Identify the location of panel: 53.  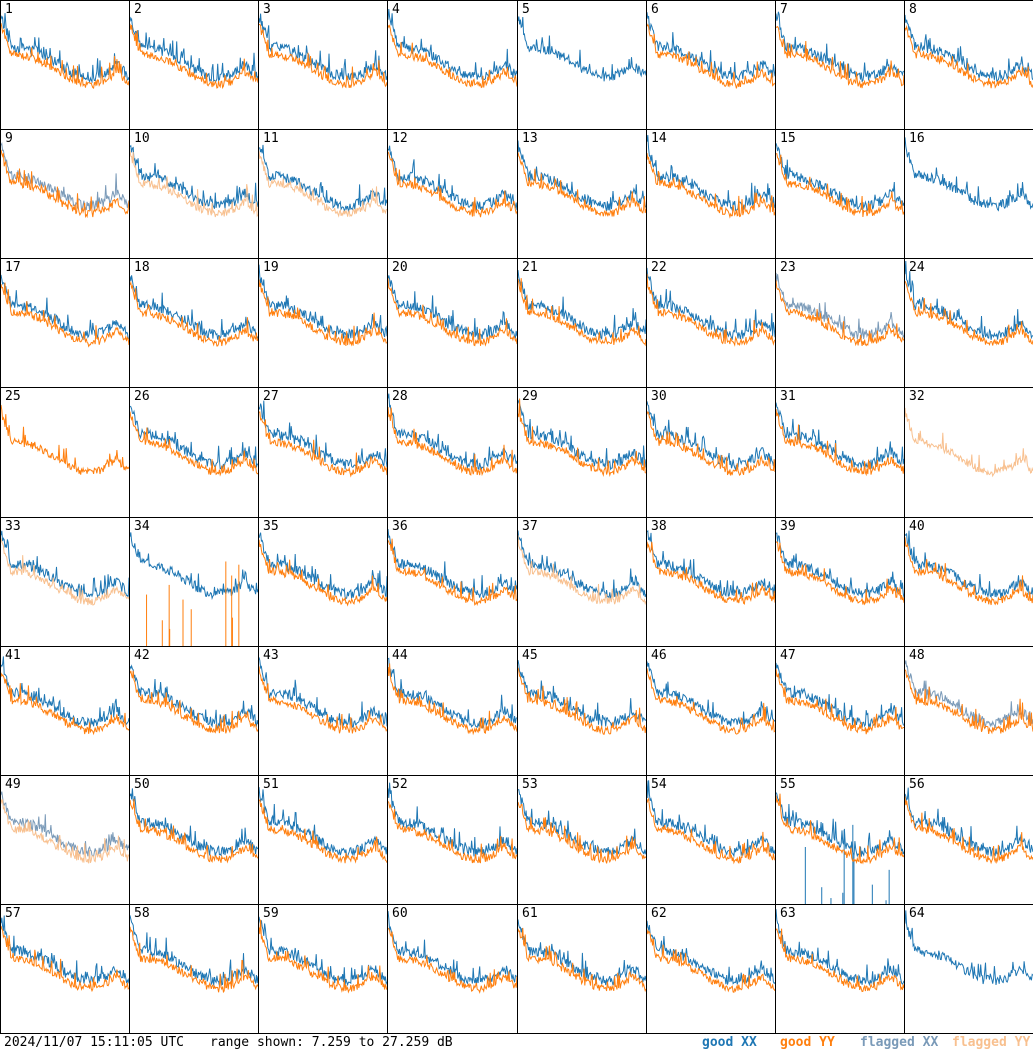
(582, 840).